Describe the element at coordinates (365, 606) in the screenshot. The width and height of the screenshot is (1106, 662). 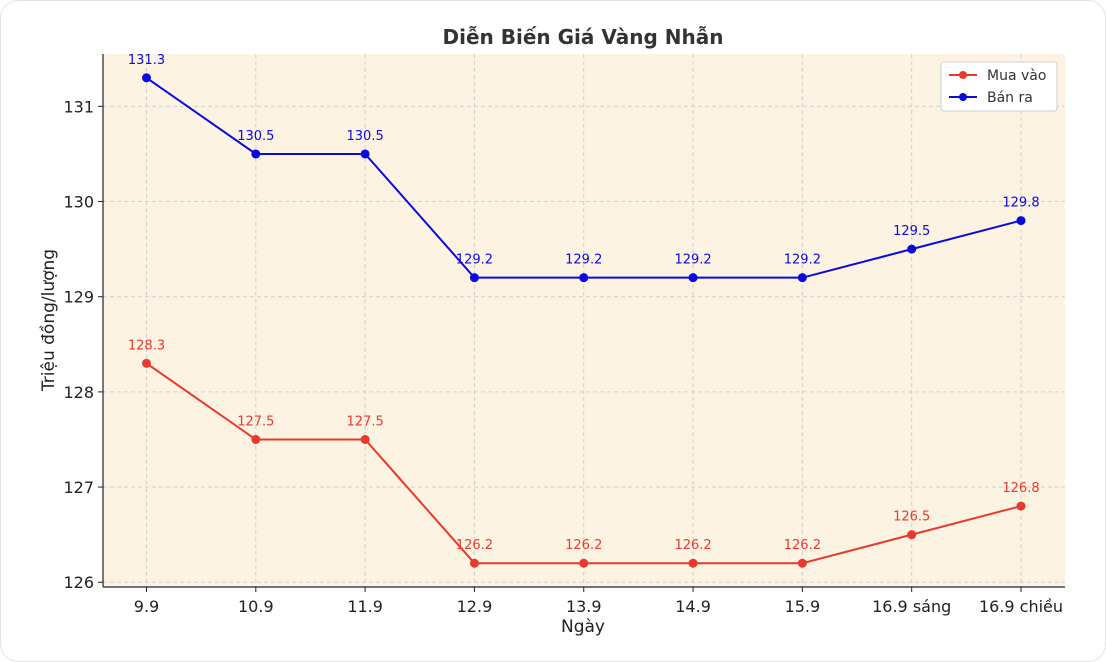
I see `x-tick-label: 11.9` at that location.